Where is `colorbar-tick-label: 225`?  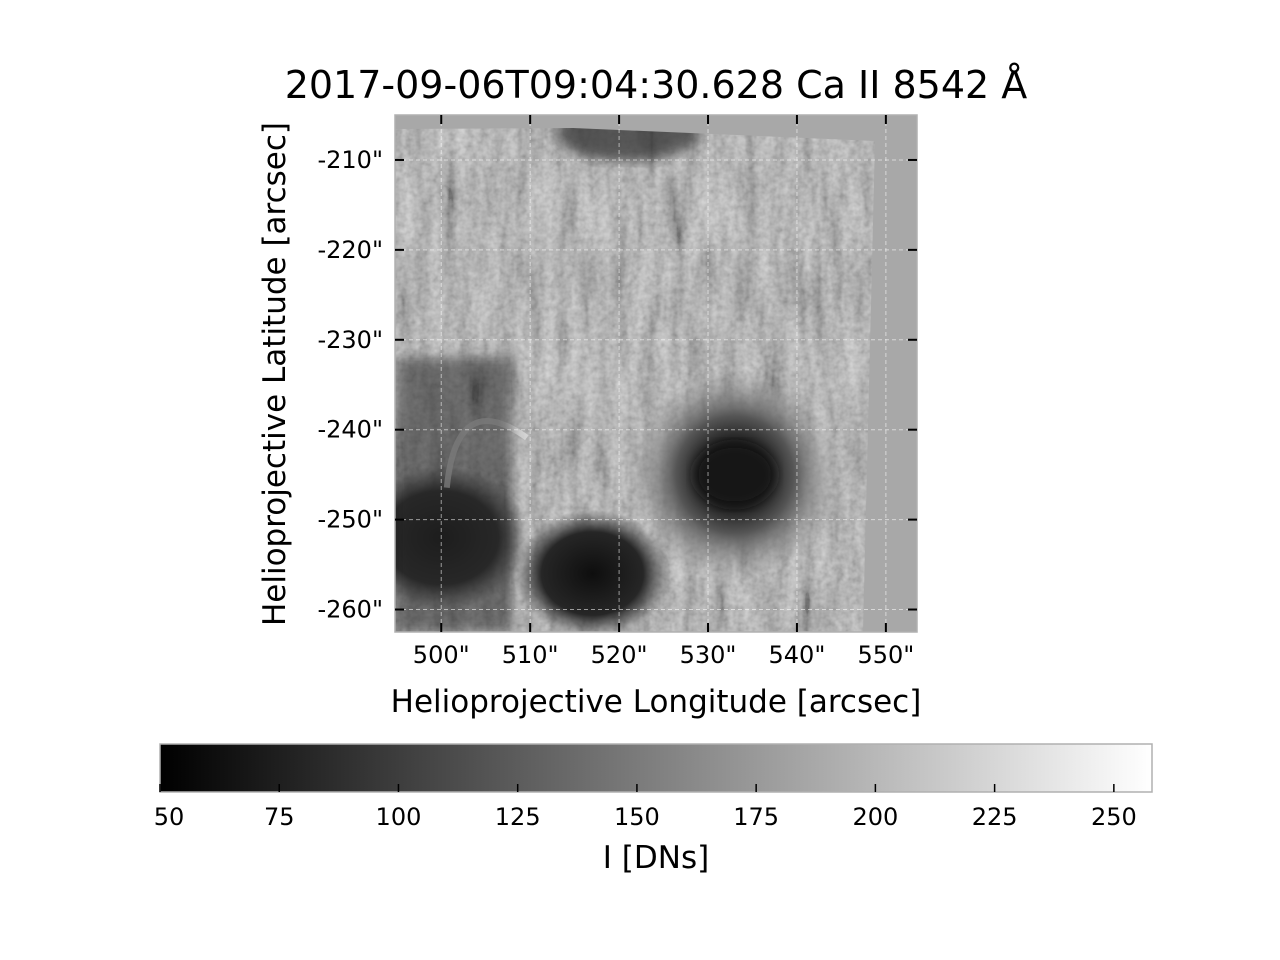 colorbar-tick-label: 225 is located at coordinates (995, 817).